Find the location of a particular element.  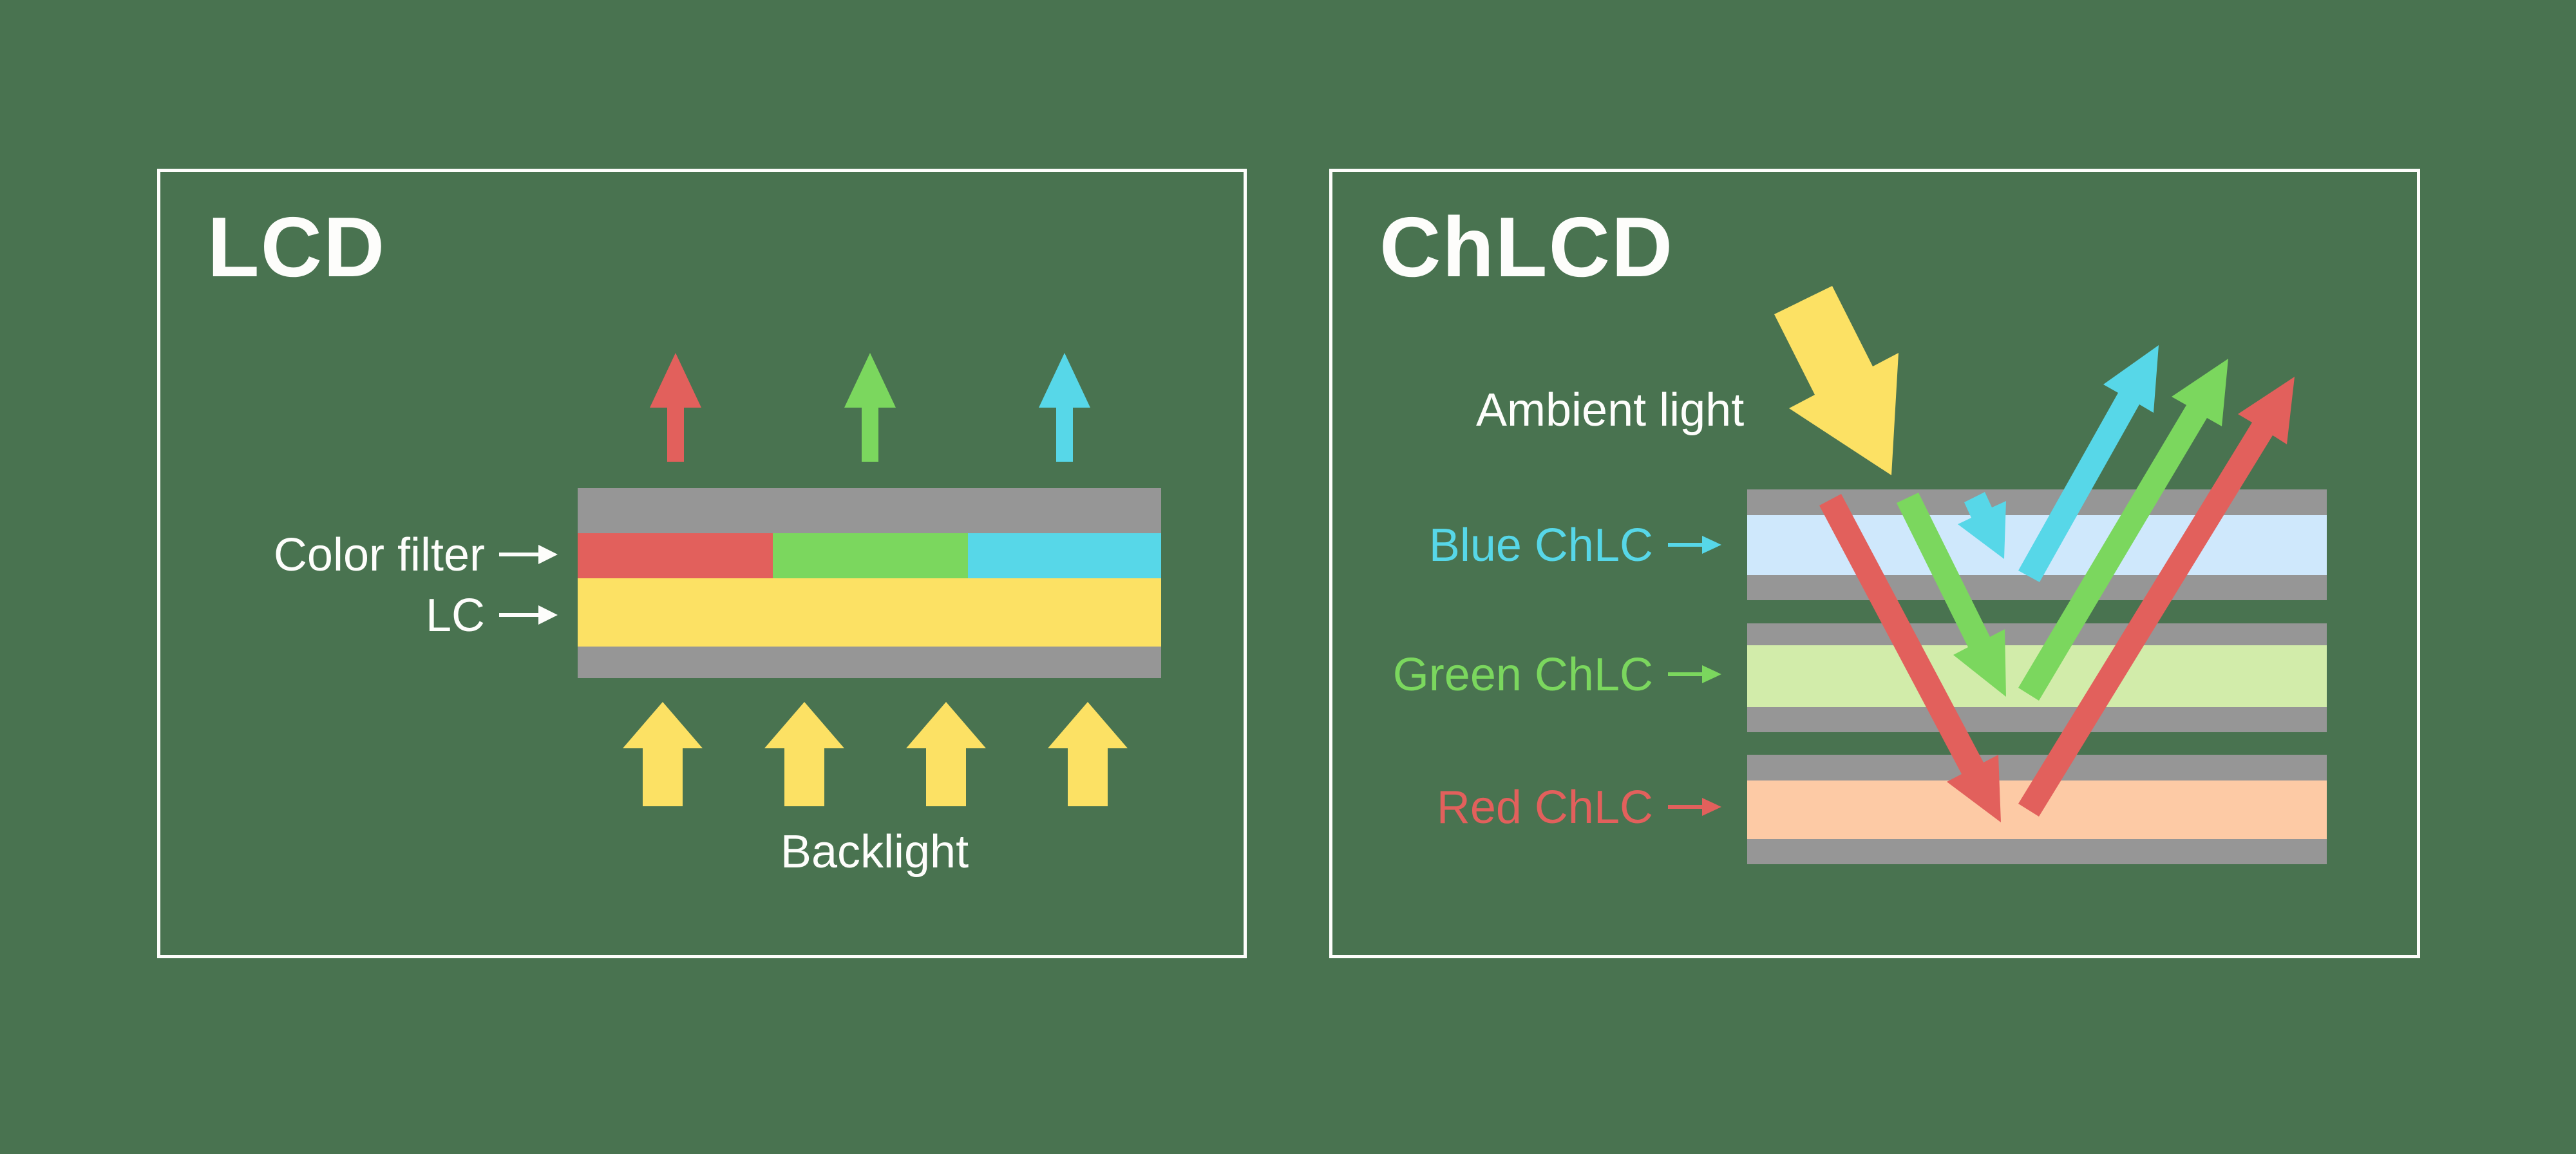

lcd-lc-layer is located at coordinates (870, 612).